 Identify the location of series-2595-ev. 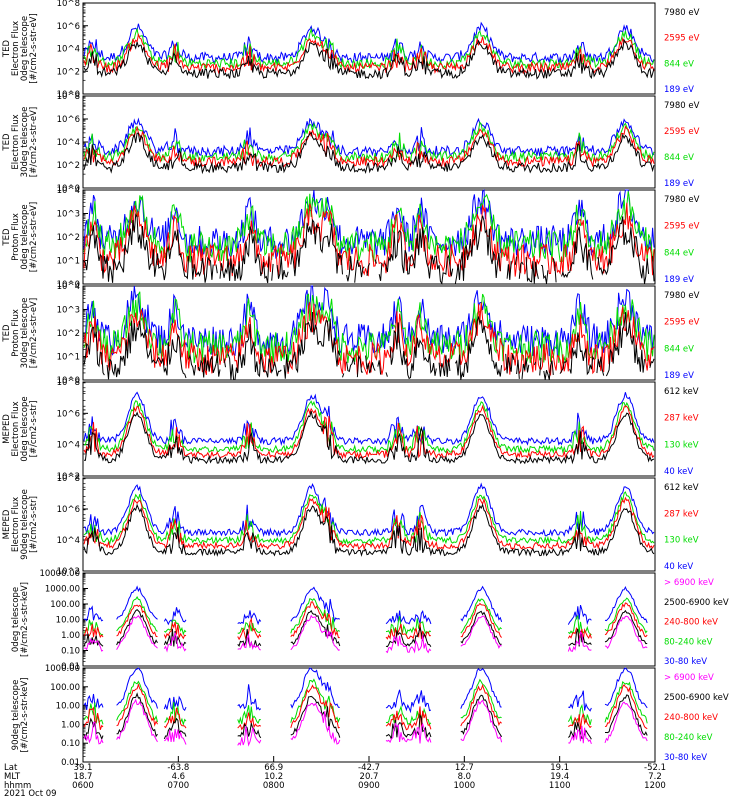
(369, 146).